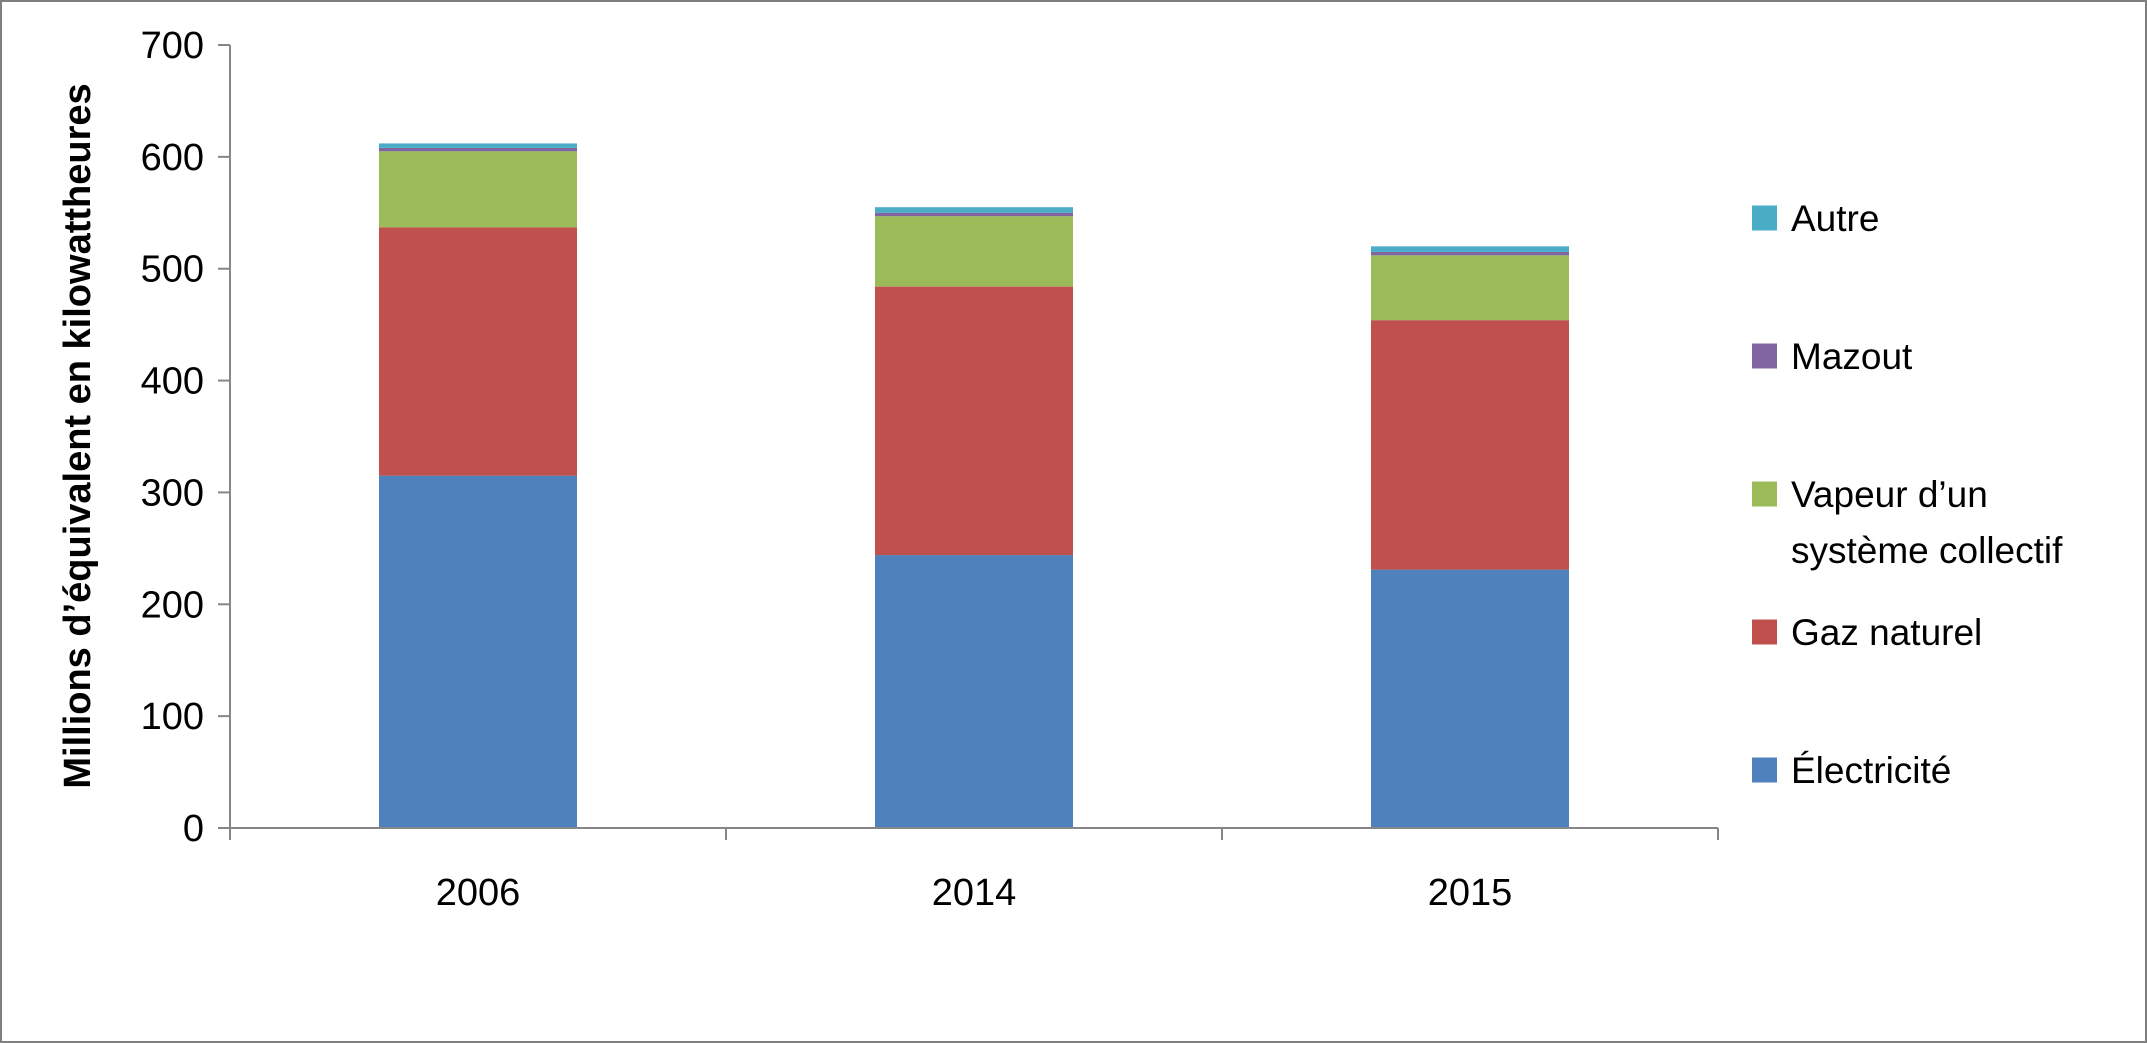 The width and height of the screenshot is (2147, 1043). What do you see at coordinates (1852, 356) in the screenshot?
I see `legend-label: Mazout` at bounding box center [1852, 356].